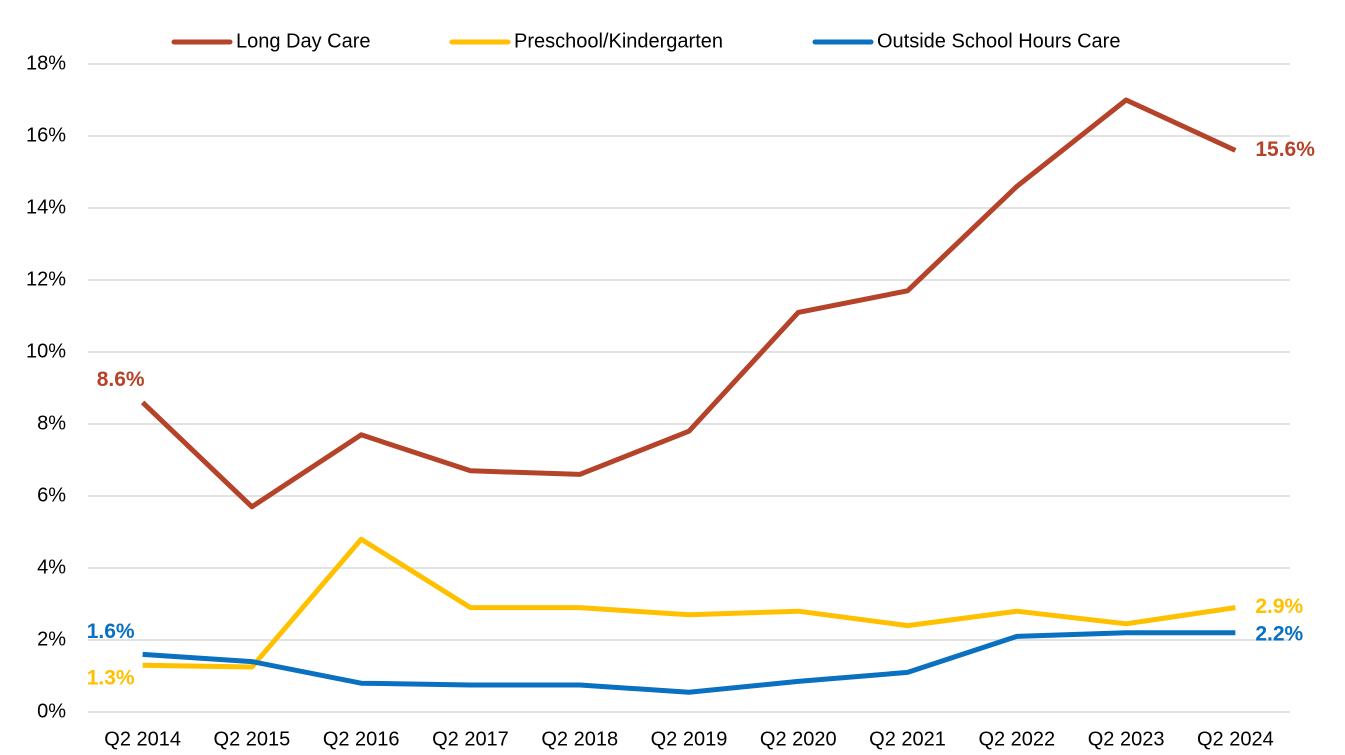 Image resolution: width=1345 pixels, height=755 pixels. I want to click on x-tick-label: Q2 2024, so click(1235, 739).